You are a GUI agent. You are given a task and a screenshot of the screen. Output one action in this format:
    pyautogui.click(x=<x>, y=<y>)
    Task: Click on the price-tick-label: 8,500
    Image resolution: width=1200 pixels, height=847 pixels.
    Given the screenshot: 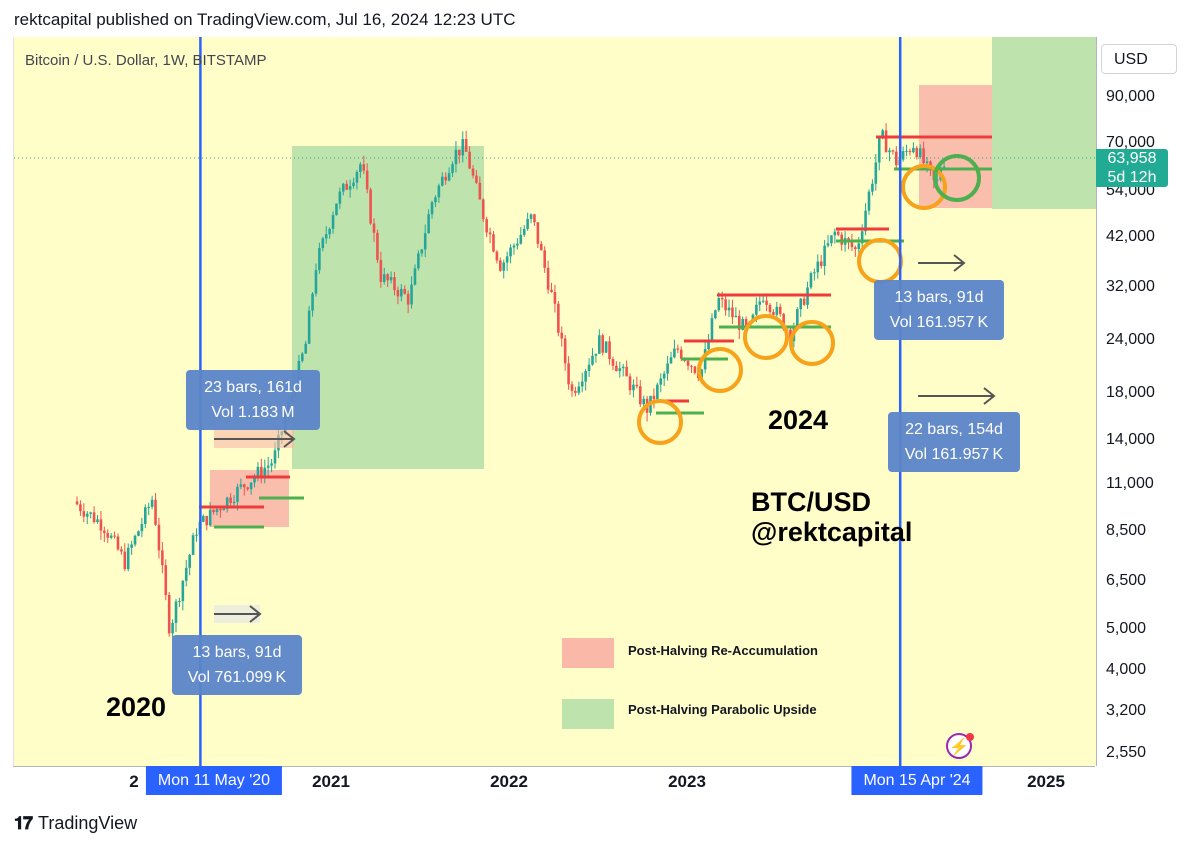 What is the action you would take?
    pyautogui.click(x=1126, y=531)
    